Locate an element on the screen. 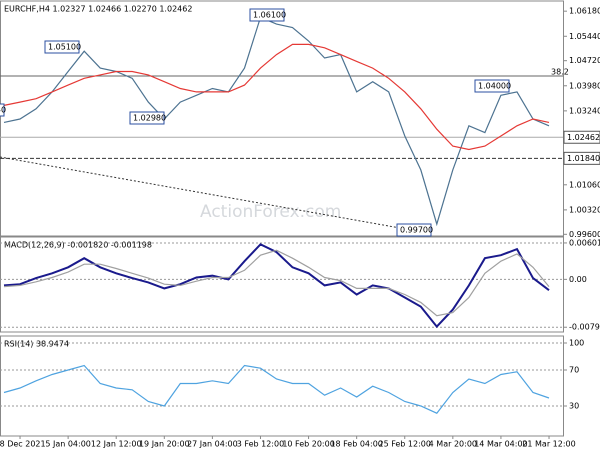 The width and height of the screenshot is (600, 450). y-tick-label: 0.006017 is located at coordinates (584, 242).